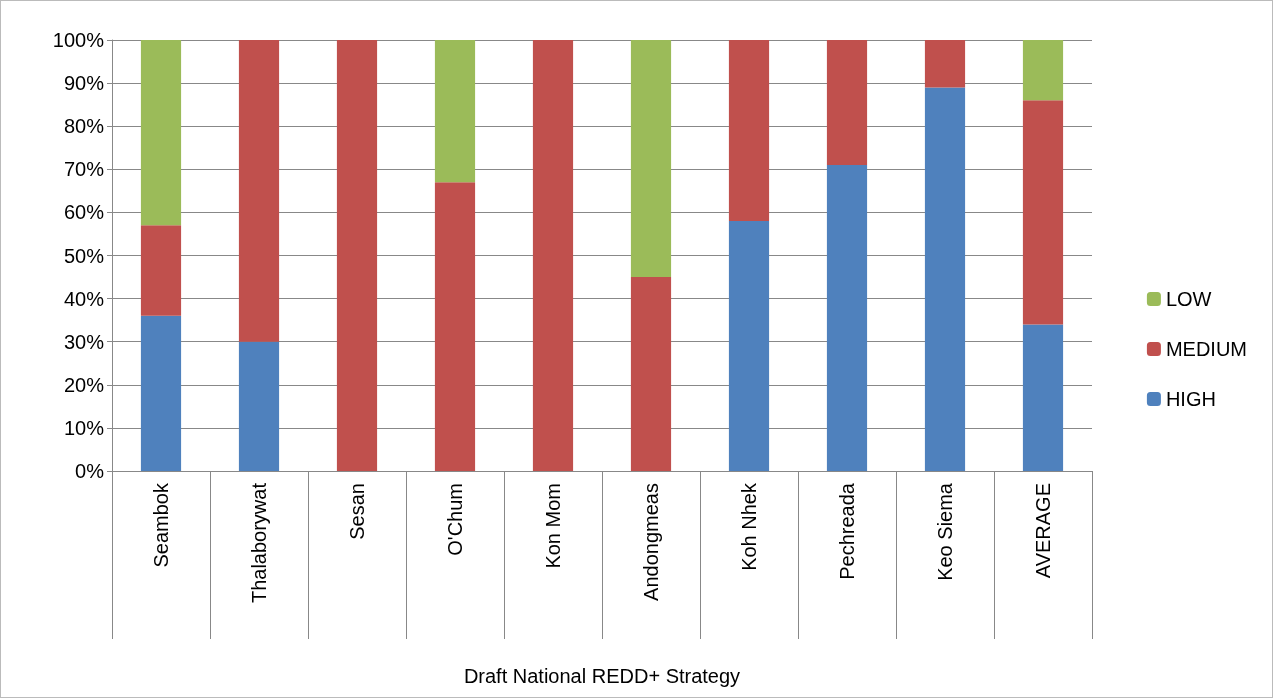 Image resolution: width=1273 pixels, height=698 pixels. Describe the element at coordinates (259, 543) in the screenshot. I see `x-tick-label: Thalaborywat` at that location.